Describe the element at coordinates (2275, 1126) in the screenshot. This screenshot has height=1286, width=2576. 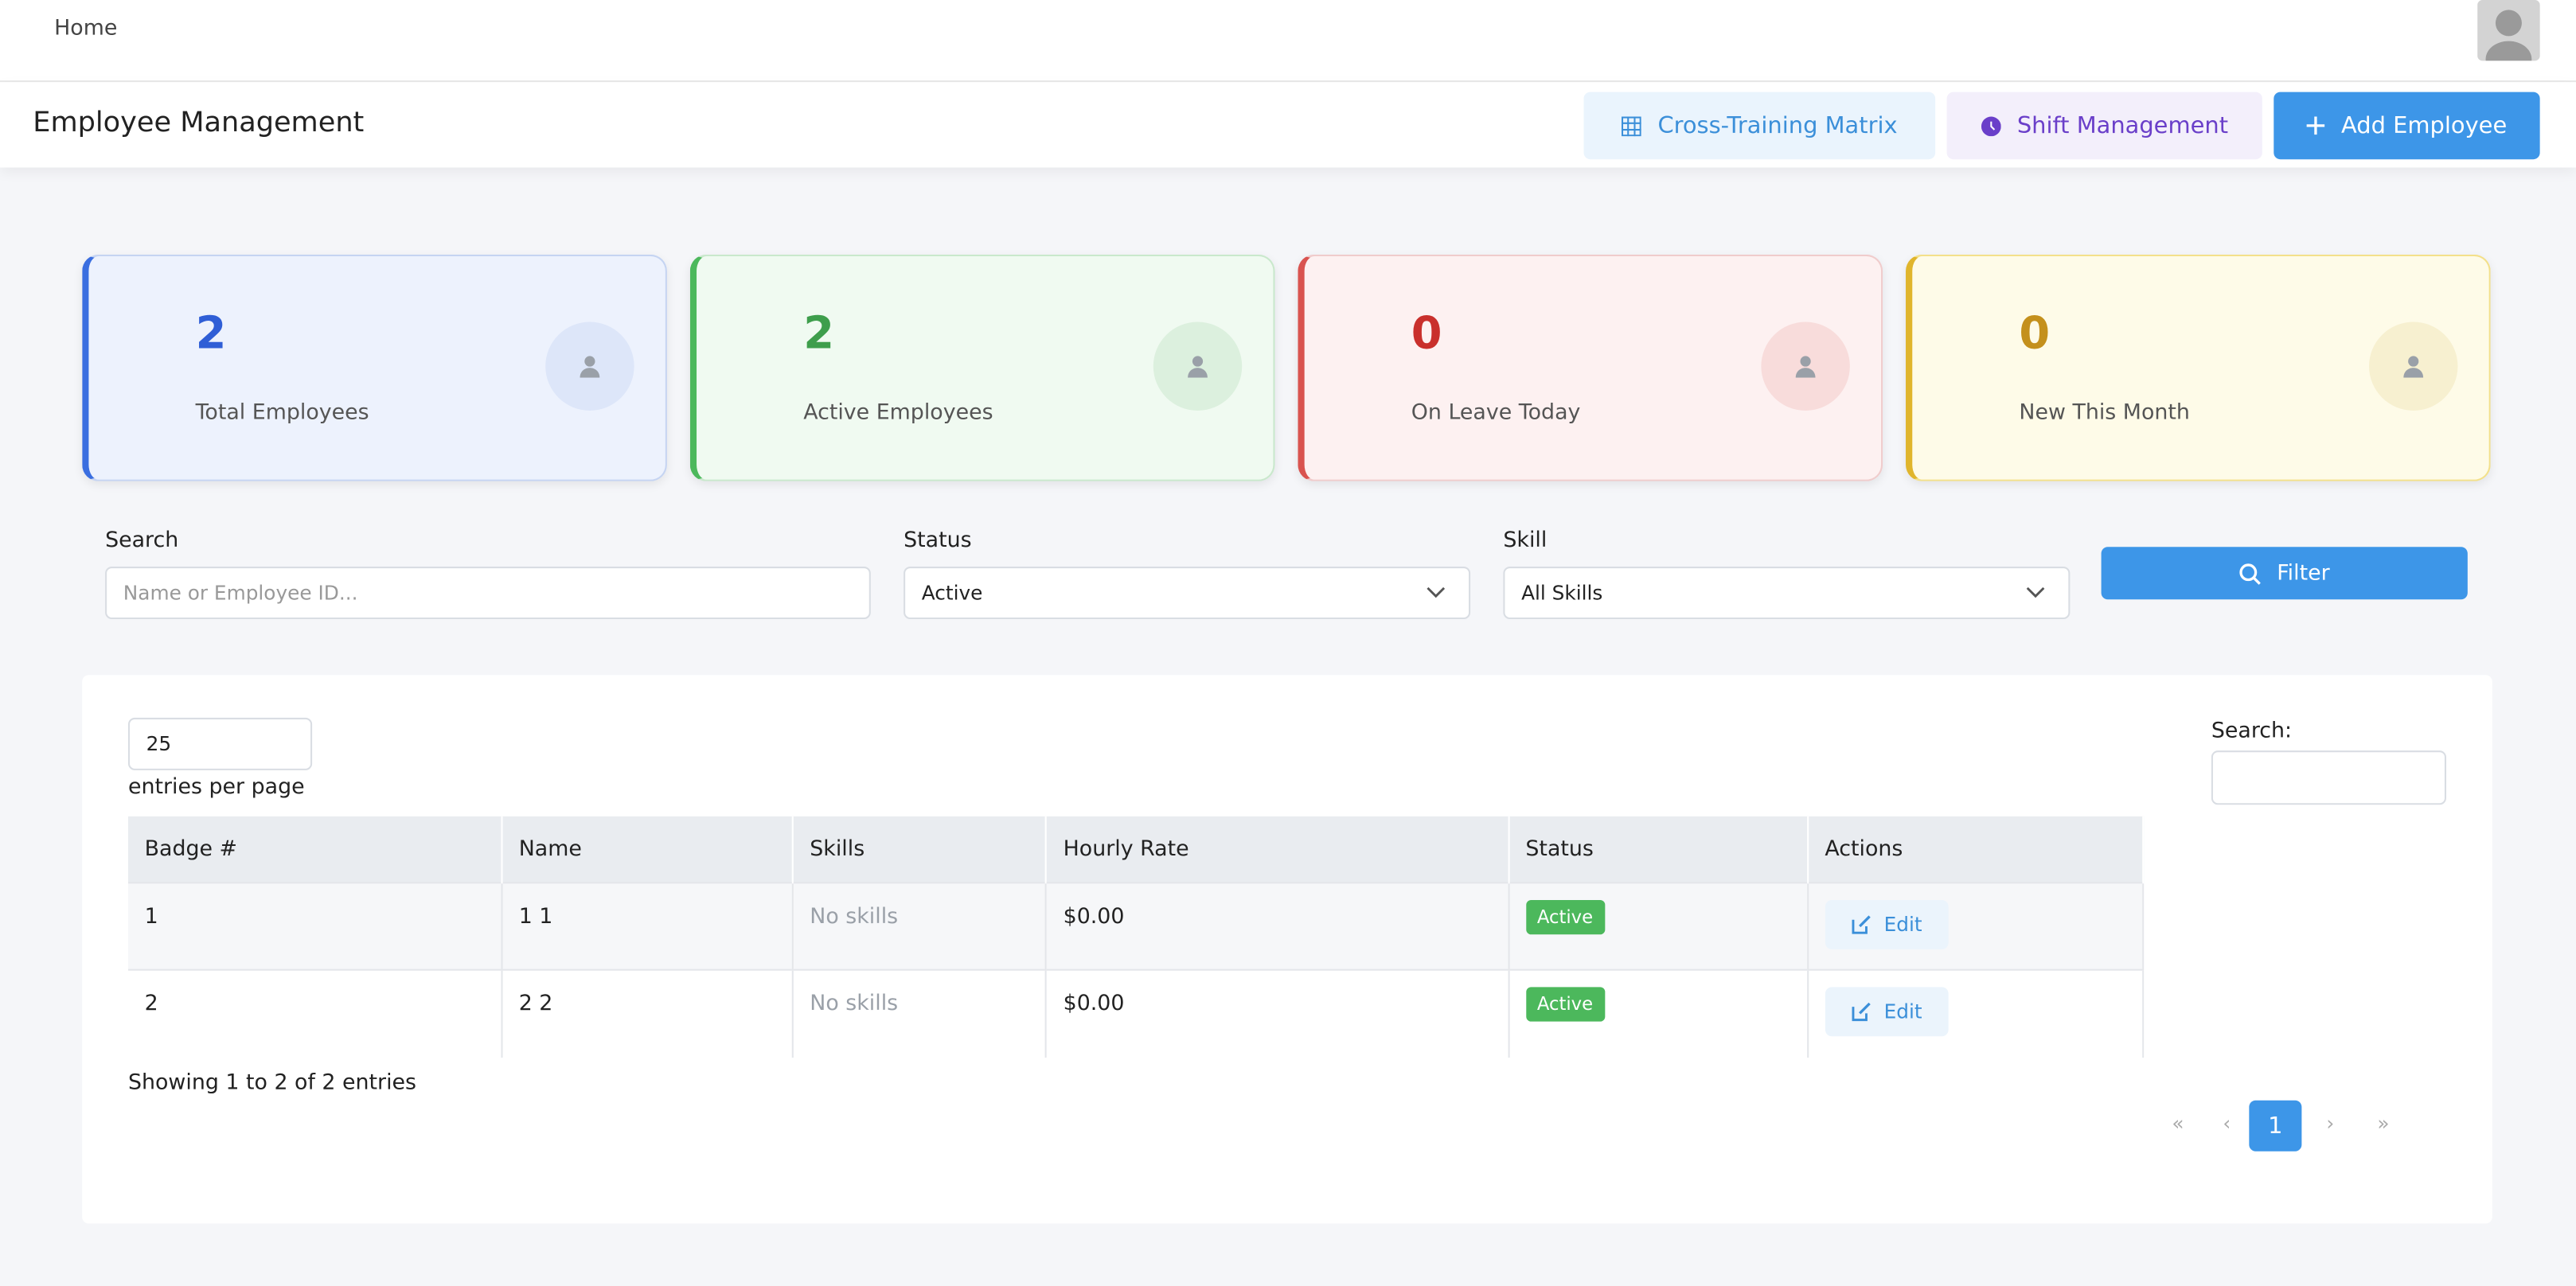
I see `page-link: 1` at that location.